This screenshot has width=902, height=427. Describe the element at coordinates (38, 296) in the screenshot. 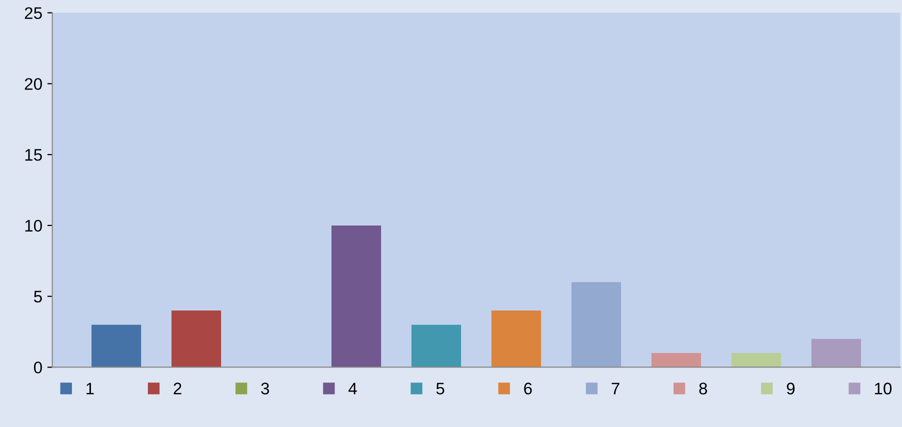

I see `y-tick-label: 5` at that location.